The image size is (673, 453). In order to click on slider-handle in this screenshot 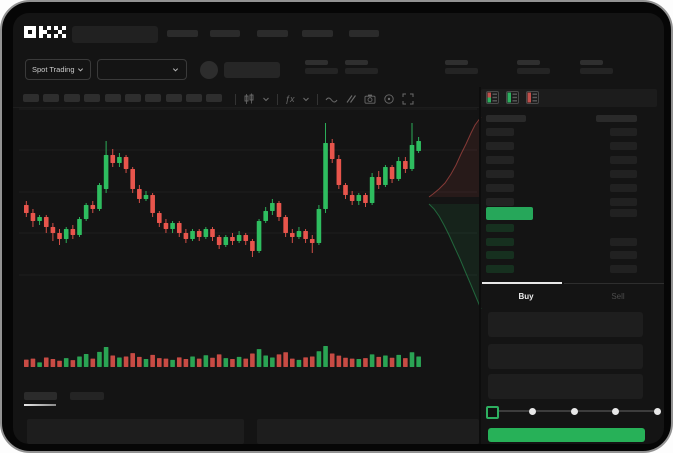, I will do `click(492, 412)`.